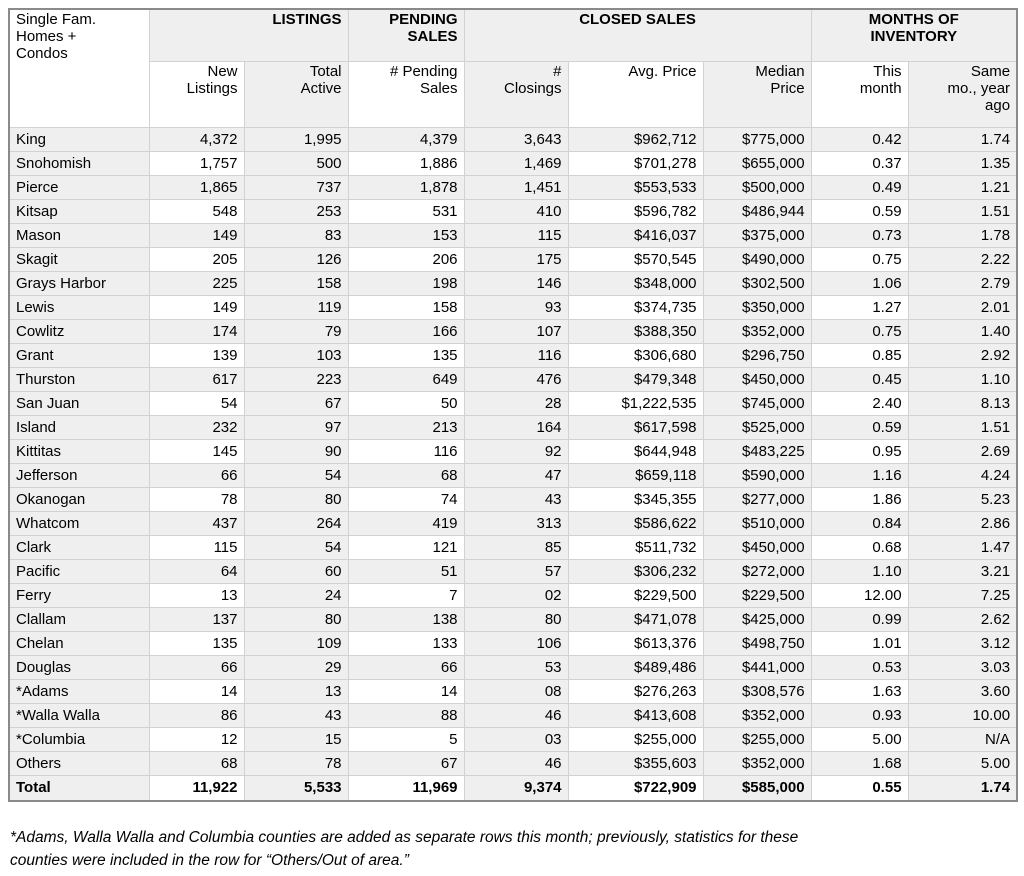  Describe the element at coordinates (962, 94) in the screenshot. I see `col-header-same-month-year-ago: Same mo., year ago` at that location.